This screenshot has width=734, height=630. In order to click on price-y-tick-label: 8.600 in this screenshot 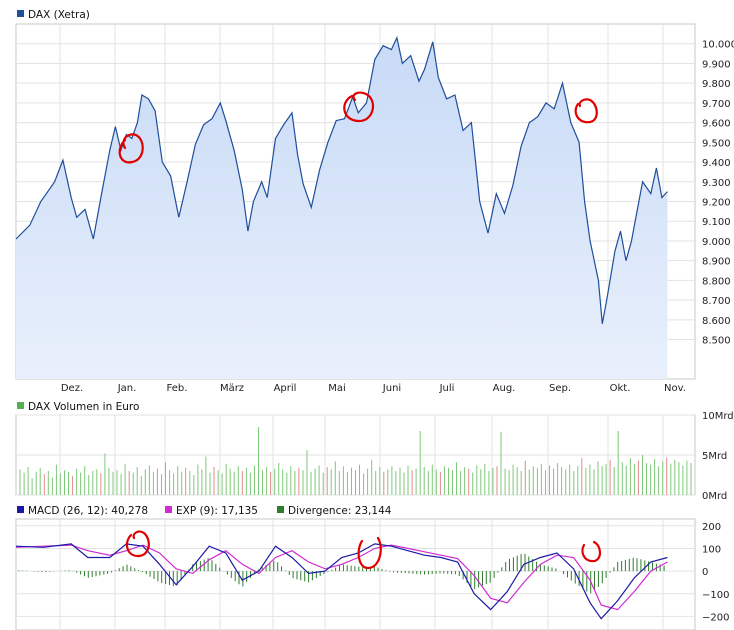, I will do `click(716, 321)`.